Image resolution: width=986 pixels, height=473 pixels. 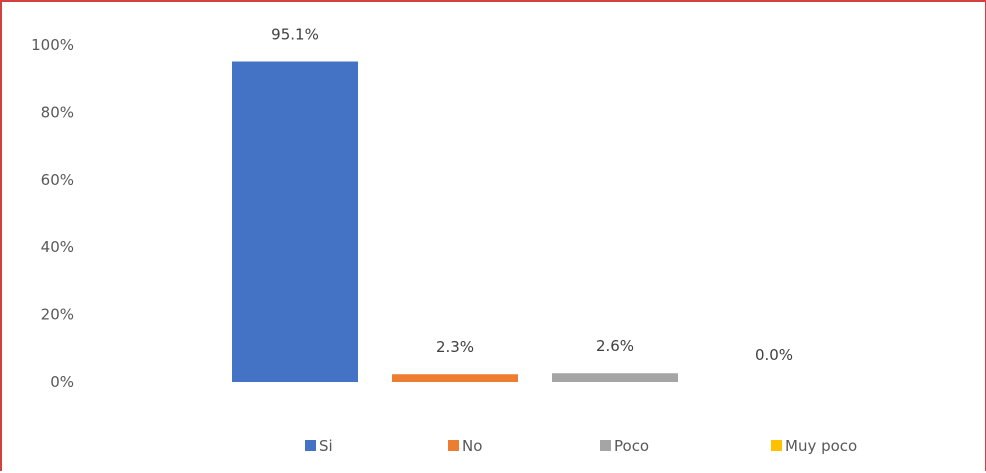 I want to click on data-label: 2.3%, so click(x=455, y=347).